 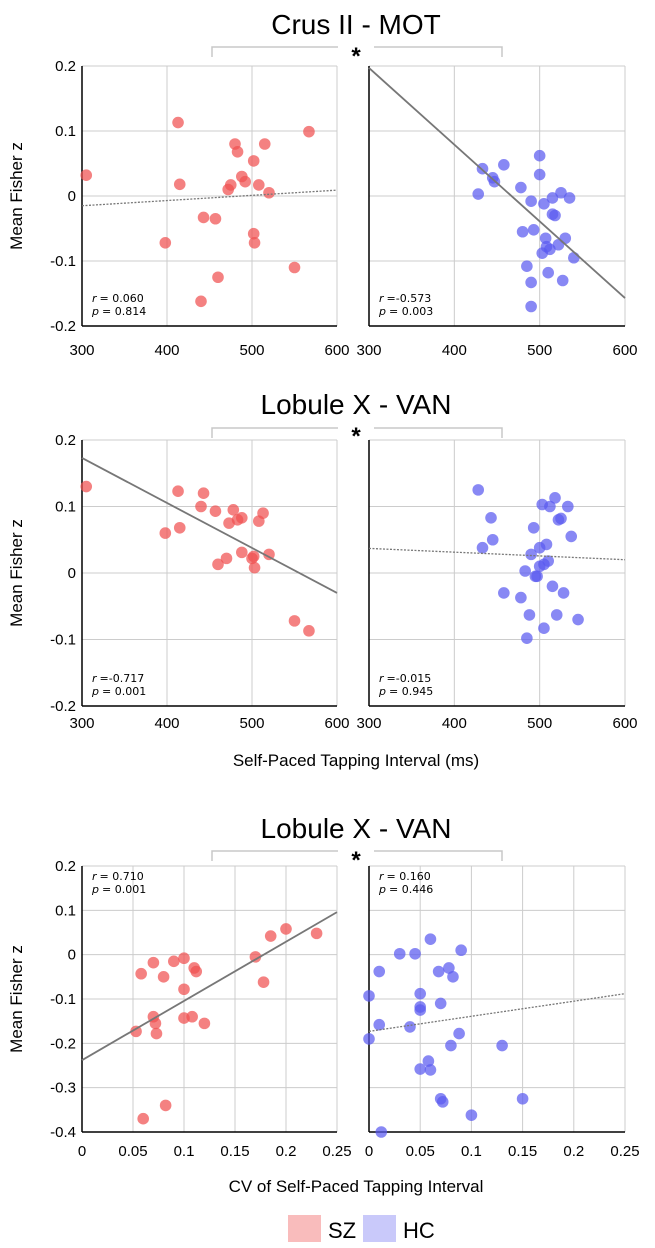 I want to click on y-tick-label: -0.3, so click(x=63, y=1088).